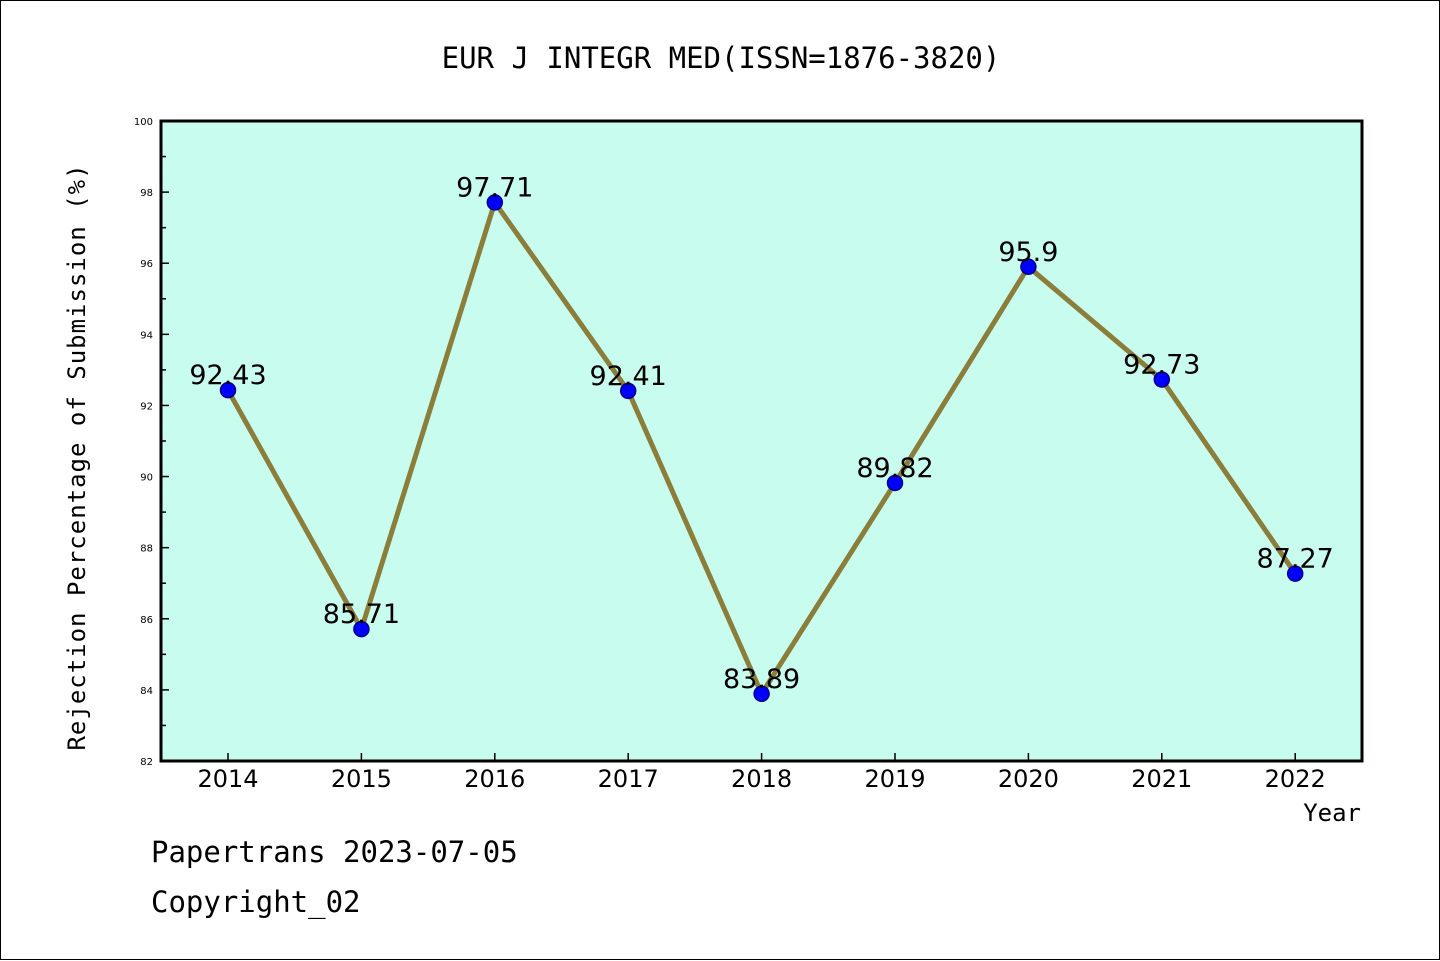 The width and height of the screenshot is (1440, 961). Describe the element at coordinates (721, 58) in the screenshot. I see `chart-title: EUR J INTEGR MED(ISSN=1876-3820)` at that location.